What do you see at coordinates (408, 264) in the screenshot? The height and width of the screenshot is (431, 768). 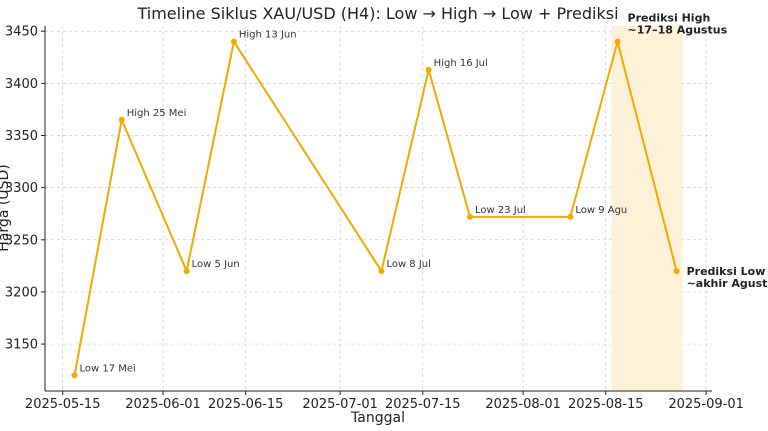 I see `data-point-label: Low 8 Jul` at bounding box center [408, 264].